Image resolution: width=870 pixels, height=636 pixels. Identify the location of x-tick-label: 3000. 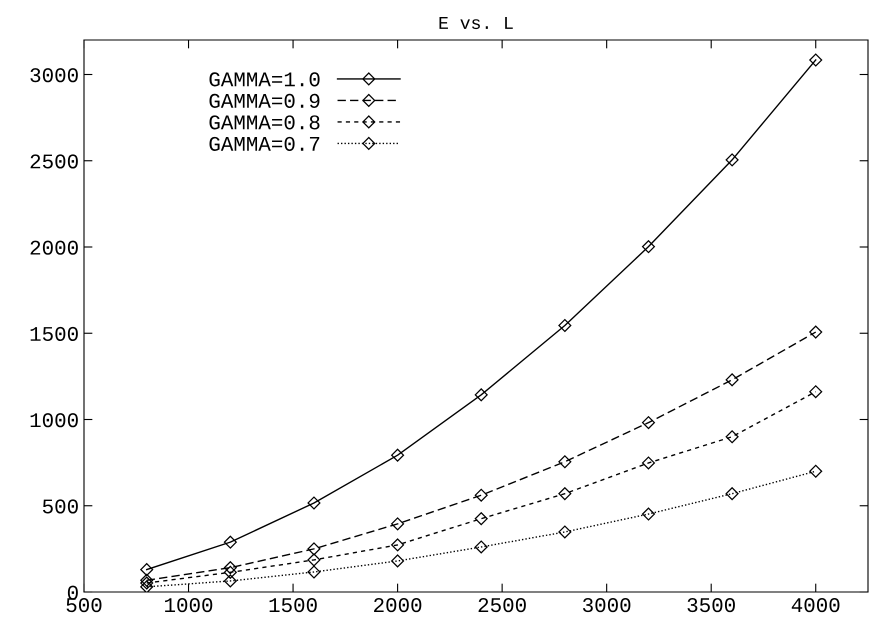
(606, 605).